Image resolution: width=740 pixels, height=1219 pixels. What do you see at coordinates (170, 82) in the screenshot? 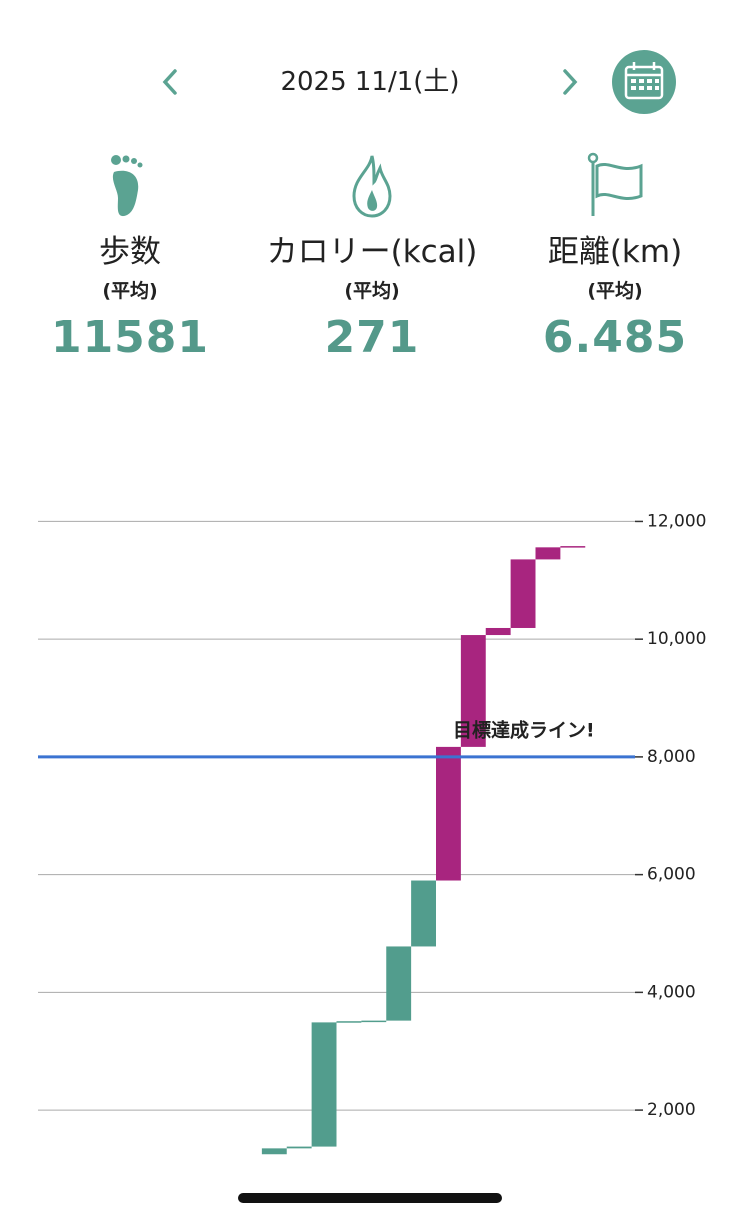
I see `prev-button` at bounding box center [170, 82].